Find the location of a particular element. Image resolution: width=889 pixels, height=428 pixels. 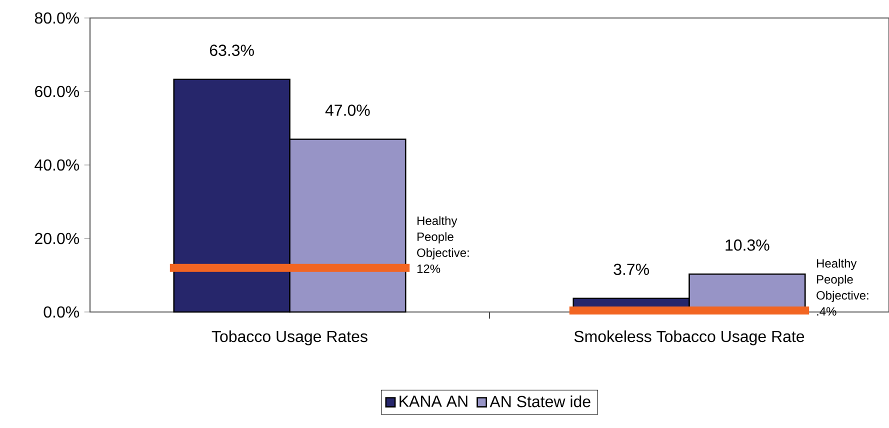

data-label: 10.3% is located at coordinates (748, 245).